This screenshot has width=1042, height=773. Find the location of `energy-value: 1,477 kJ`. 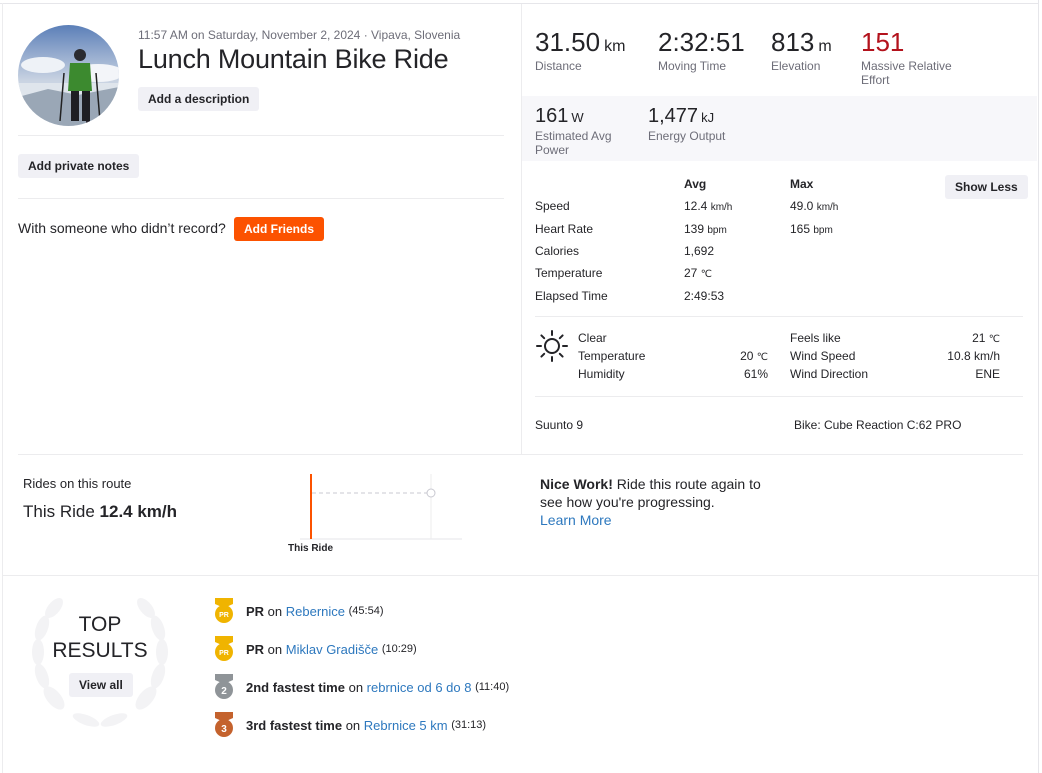

energy-value: 1,477 kJ is located at coordinates (681, 116).